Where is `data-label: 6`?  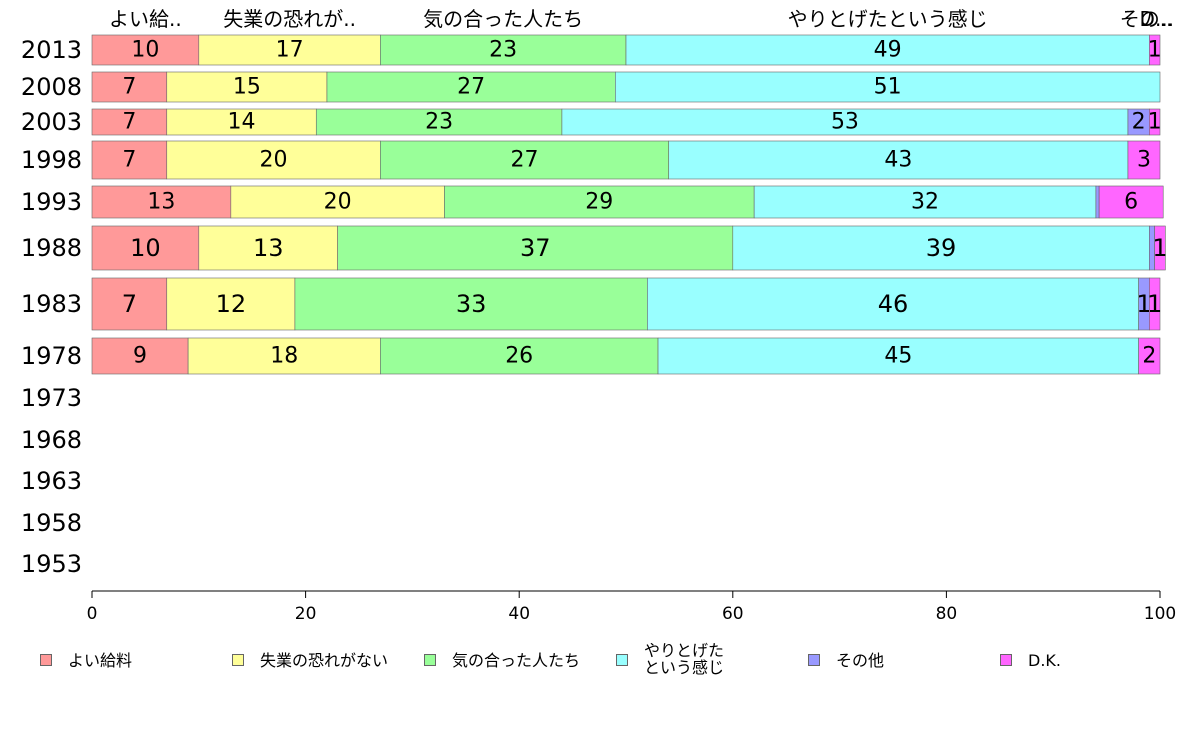
data-label: 6 is located at coordinates (1131, 202).